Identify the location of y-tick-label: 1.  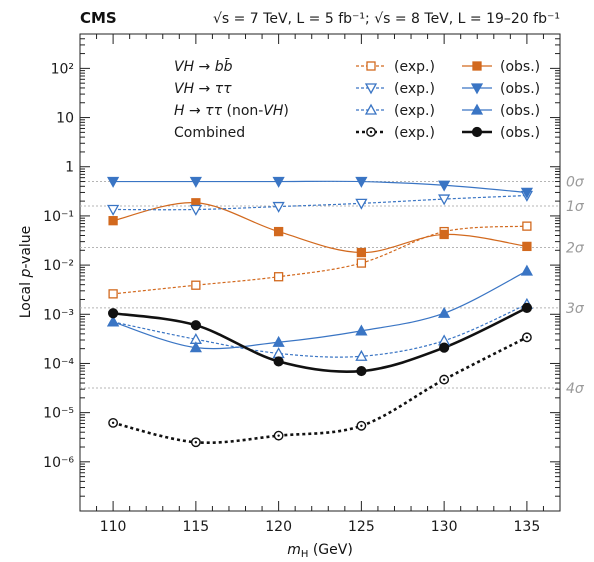
(69, 168).